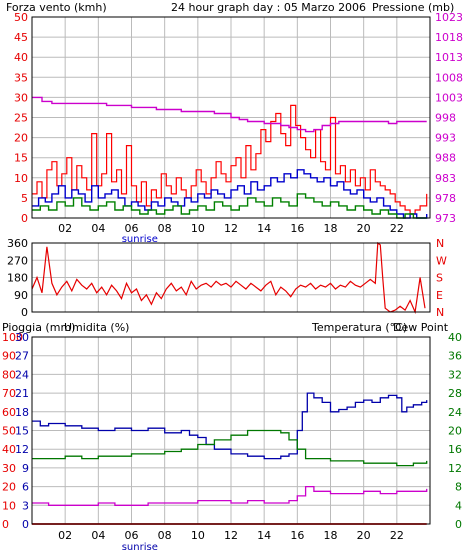 The height and width of the screenshot is (556, 465). I want to click on humidity-ytick-5: 15, so click(22, 431).